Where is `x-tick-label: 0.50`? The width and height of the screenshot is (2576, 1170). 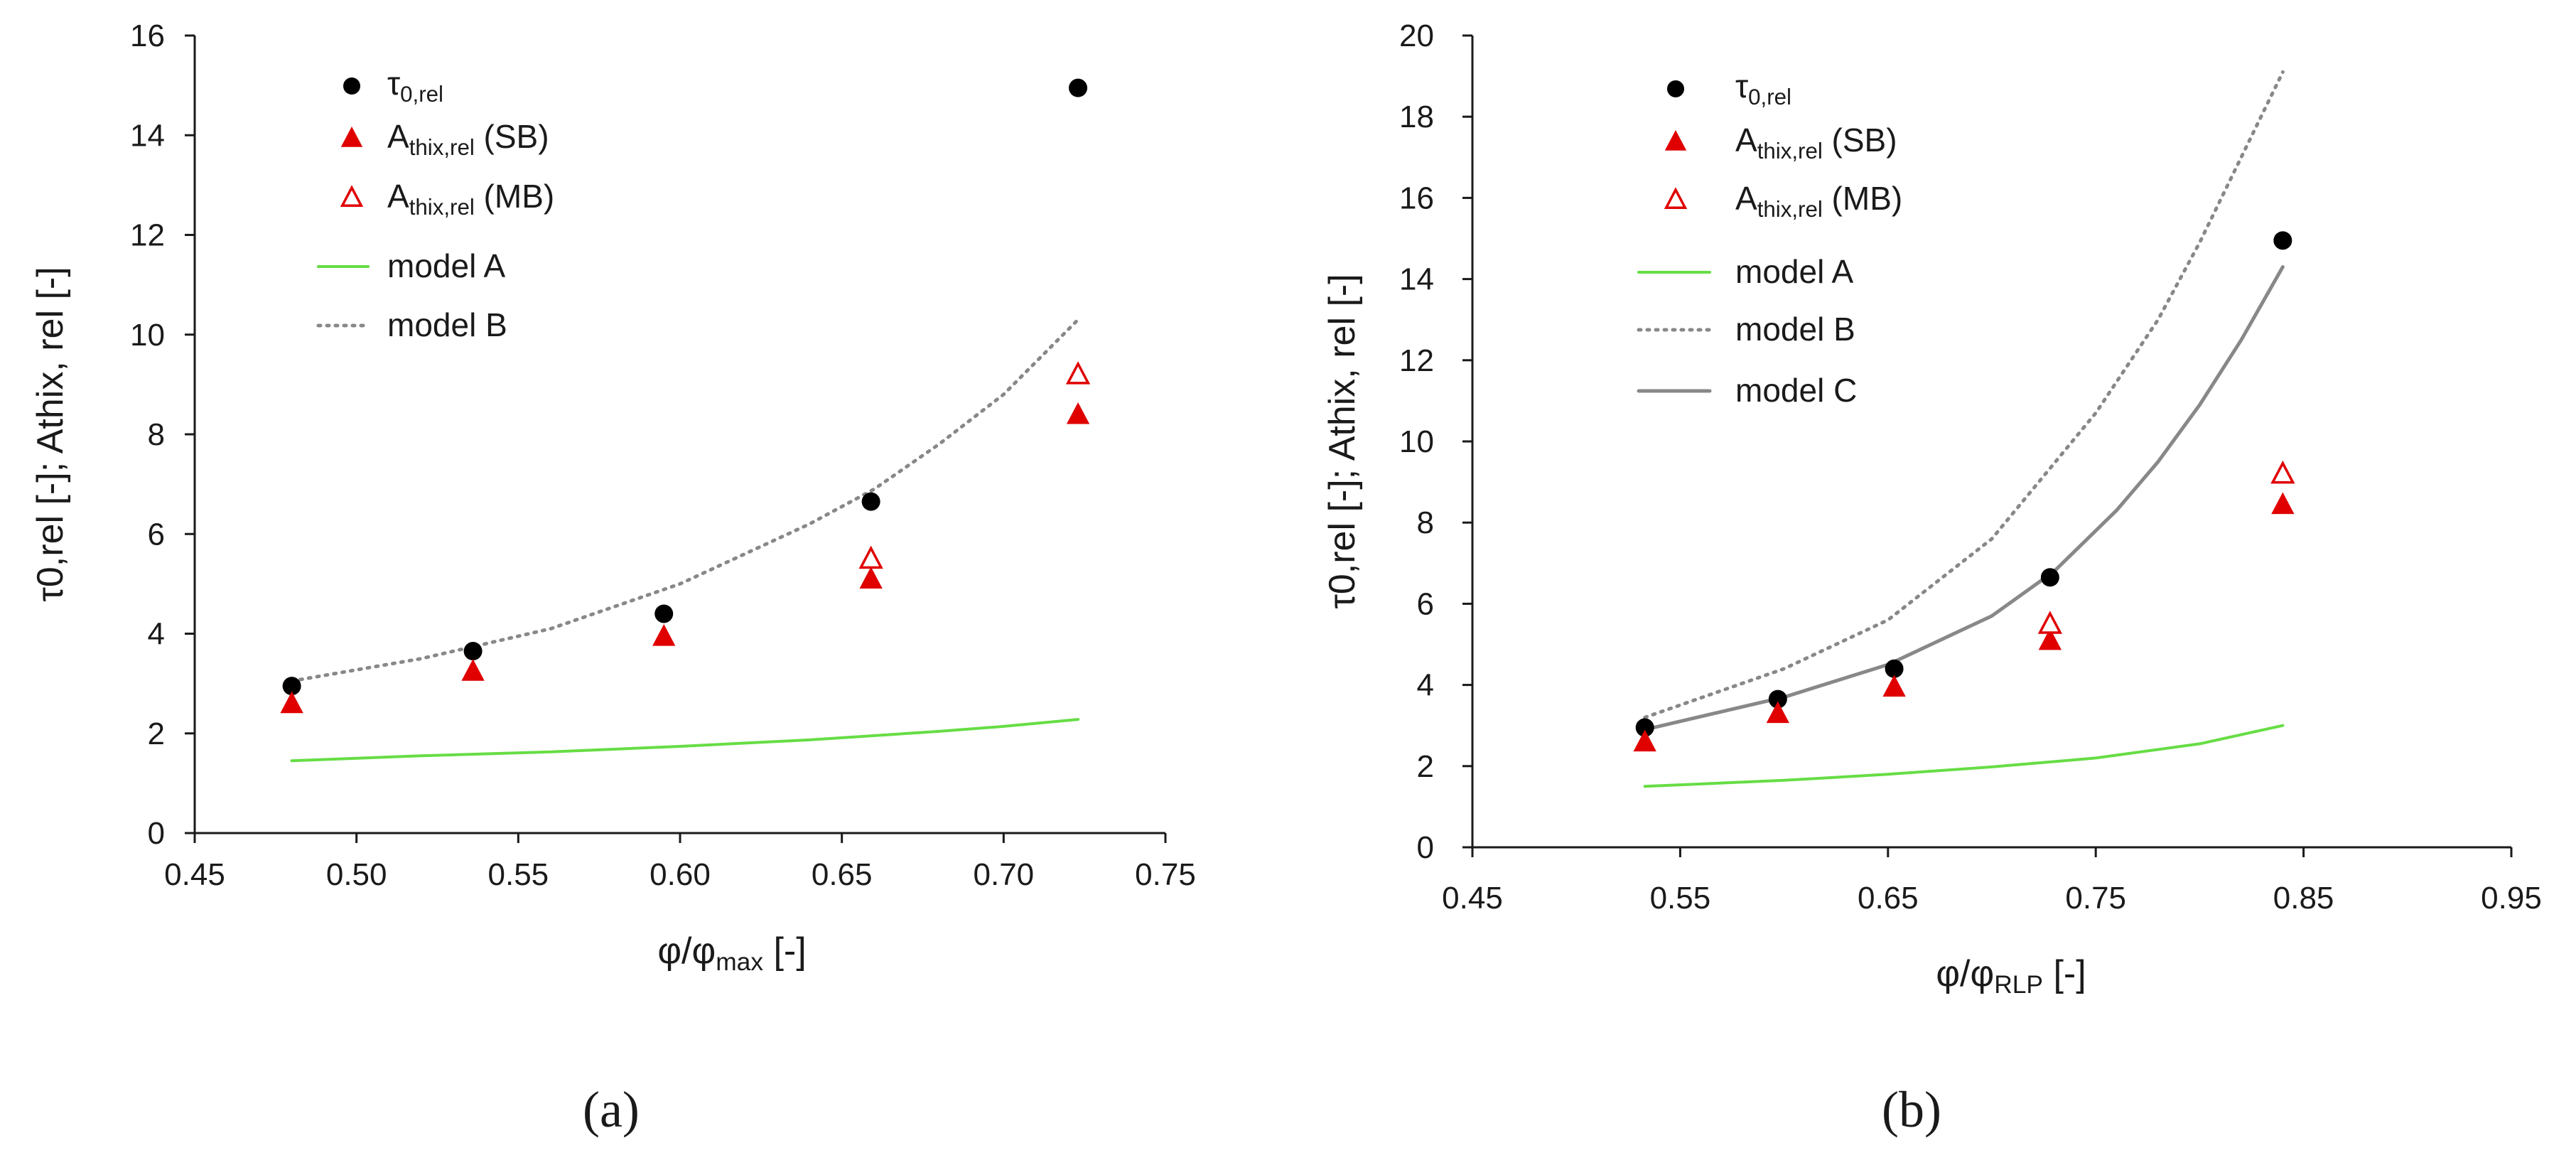 x-tick-label: 0.50 is located at coordinates (357, 874).